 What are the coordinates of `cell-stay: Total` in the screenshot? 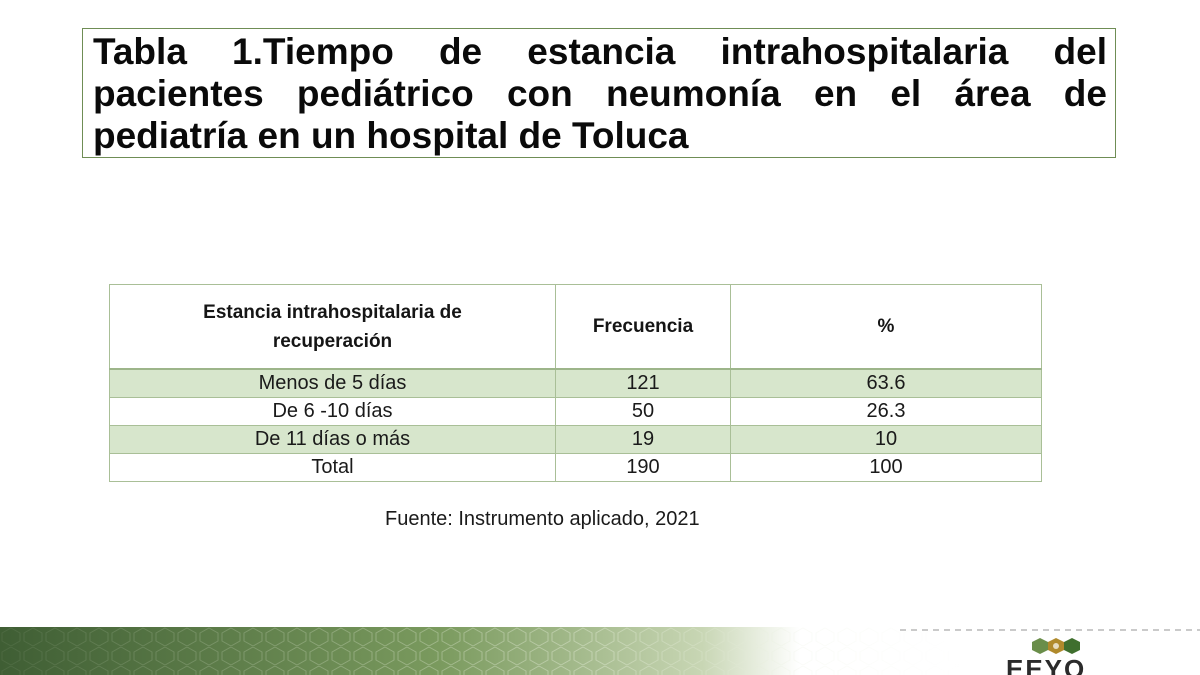 It's located at (332, 467).